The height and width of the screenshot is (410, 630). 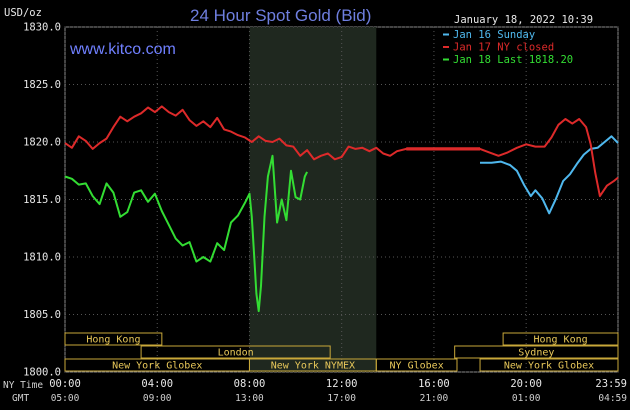 What do you see at coordinates (526, 398) in the screenshot?
I see `gmt-tick-label: 01:00` at bounding box center [526, 398].